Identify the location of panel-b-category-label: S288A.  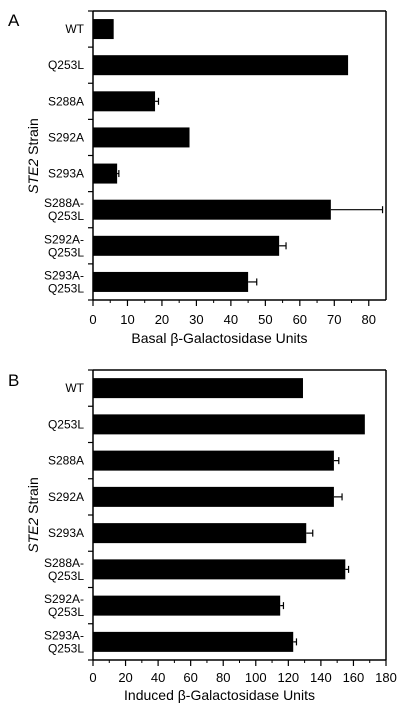
(66, 461).